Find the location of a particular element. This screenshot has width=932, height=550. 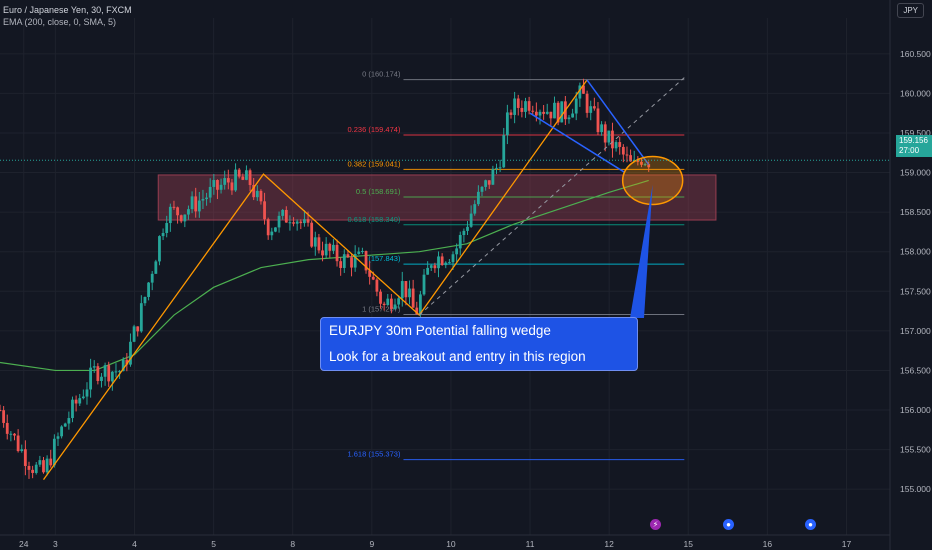

wedge-lower-line is located at coordinates (577, 143).